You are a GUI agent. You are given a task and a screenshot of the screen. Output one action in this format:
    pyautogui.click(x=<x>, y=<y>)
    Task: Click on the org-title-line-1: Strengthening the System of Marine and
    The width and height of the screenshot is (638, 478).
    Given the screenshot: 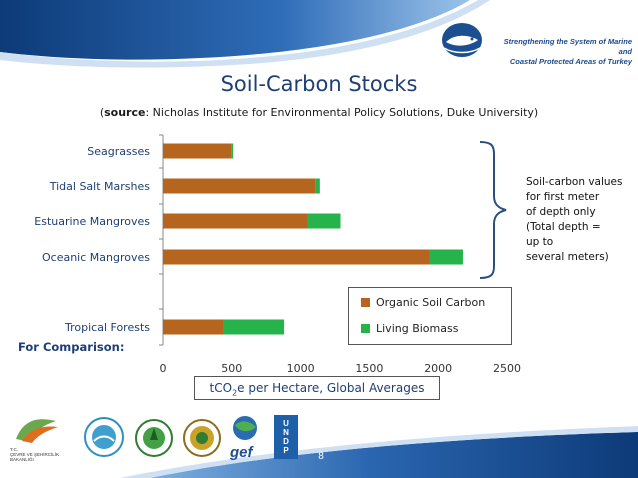 What is the action you would take?
    pyautogui.click(x=567, y=46)
    